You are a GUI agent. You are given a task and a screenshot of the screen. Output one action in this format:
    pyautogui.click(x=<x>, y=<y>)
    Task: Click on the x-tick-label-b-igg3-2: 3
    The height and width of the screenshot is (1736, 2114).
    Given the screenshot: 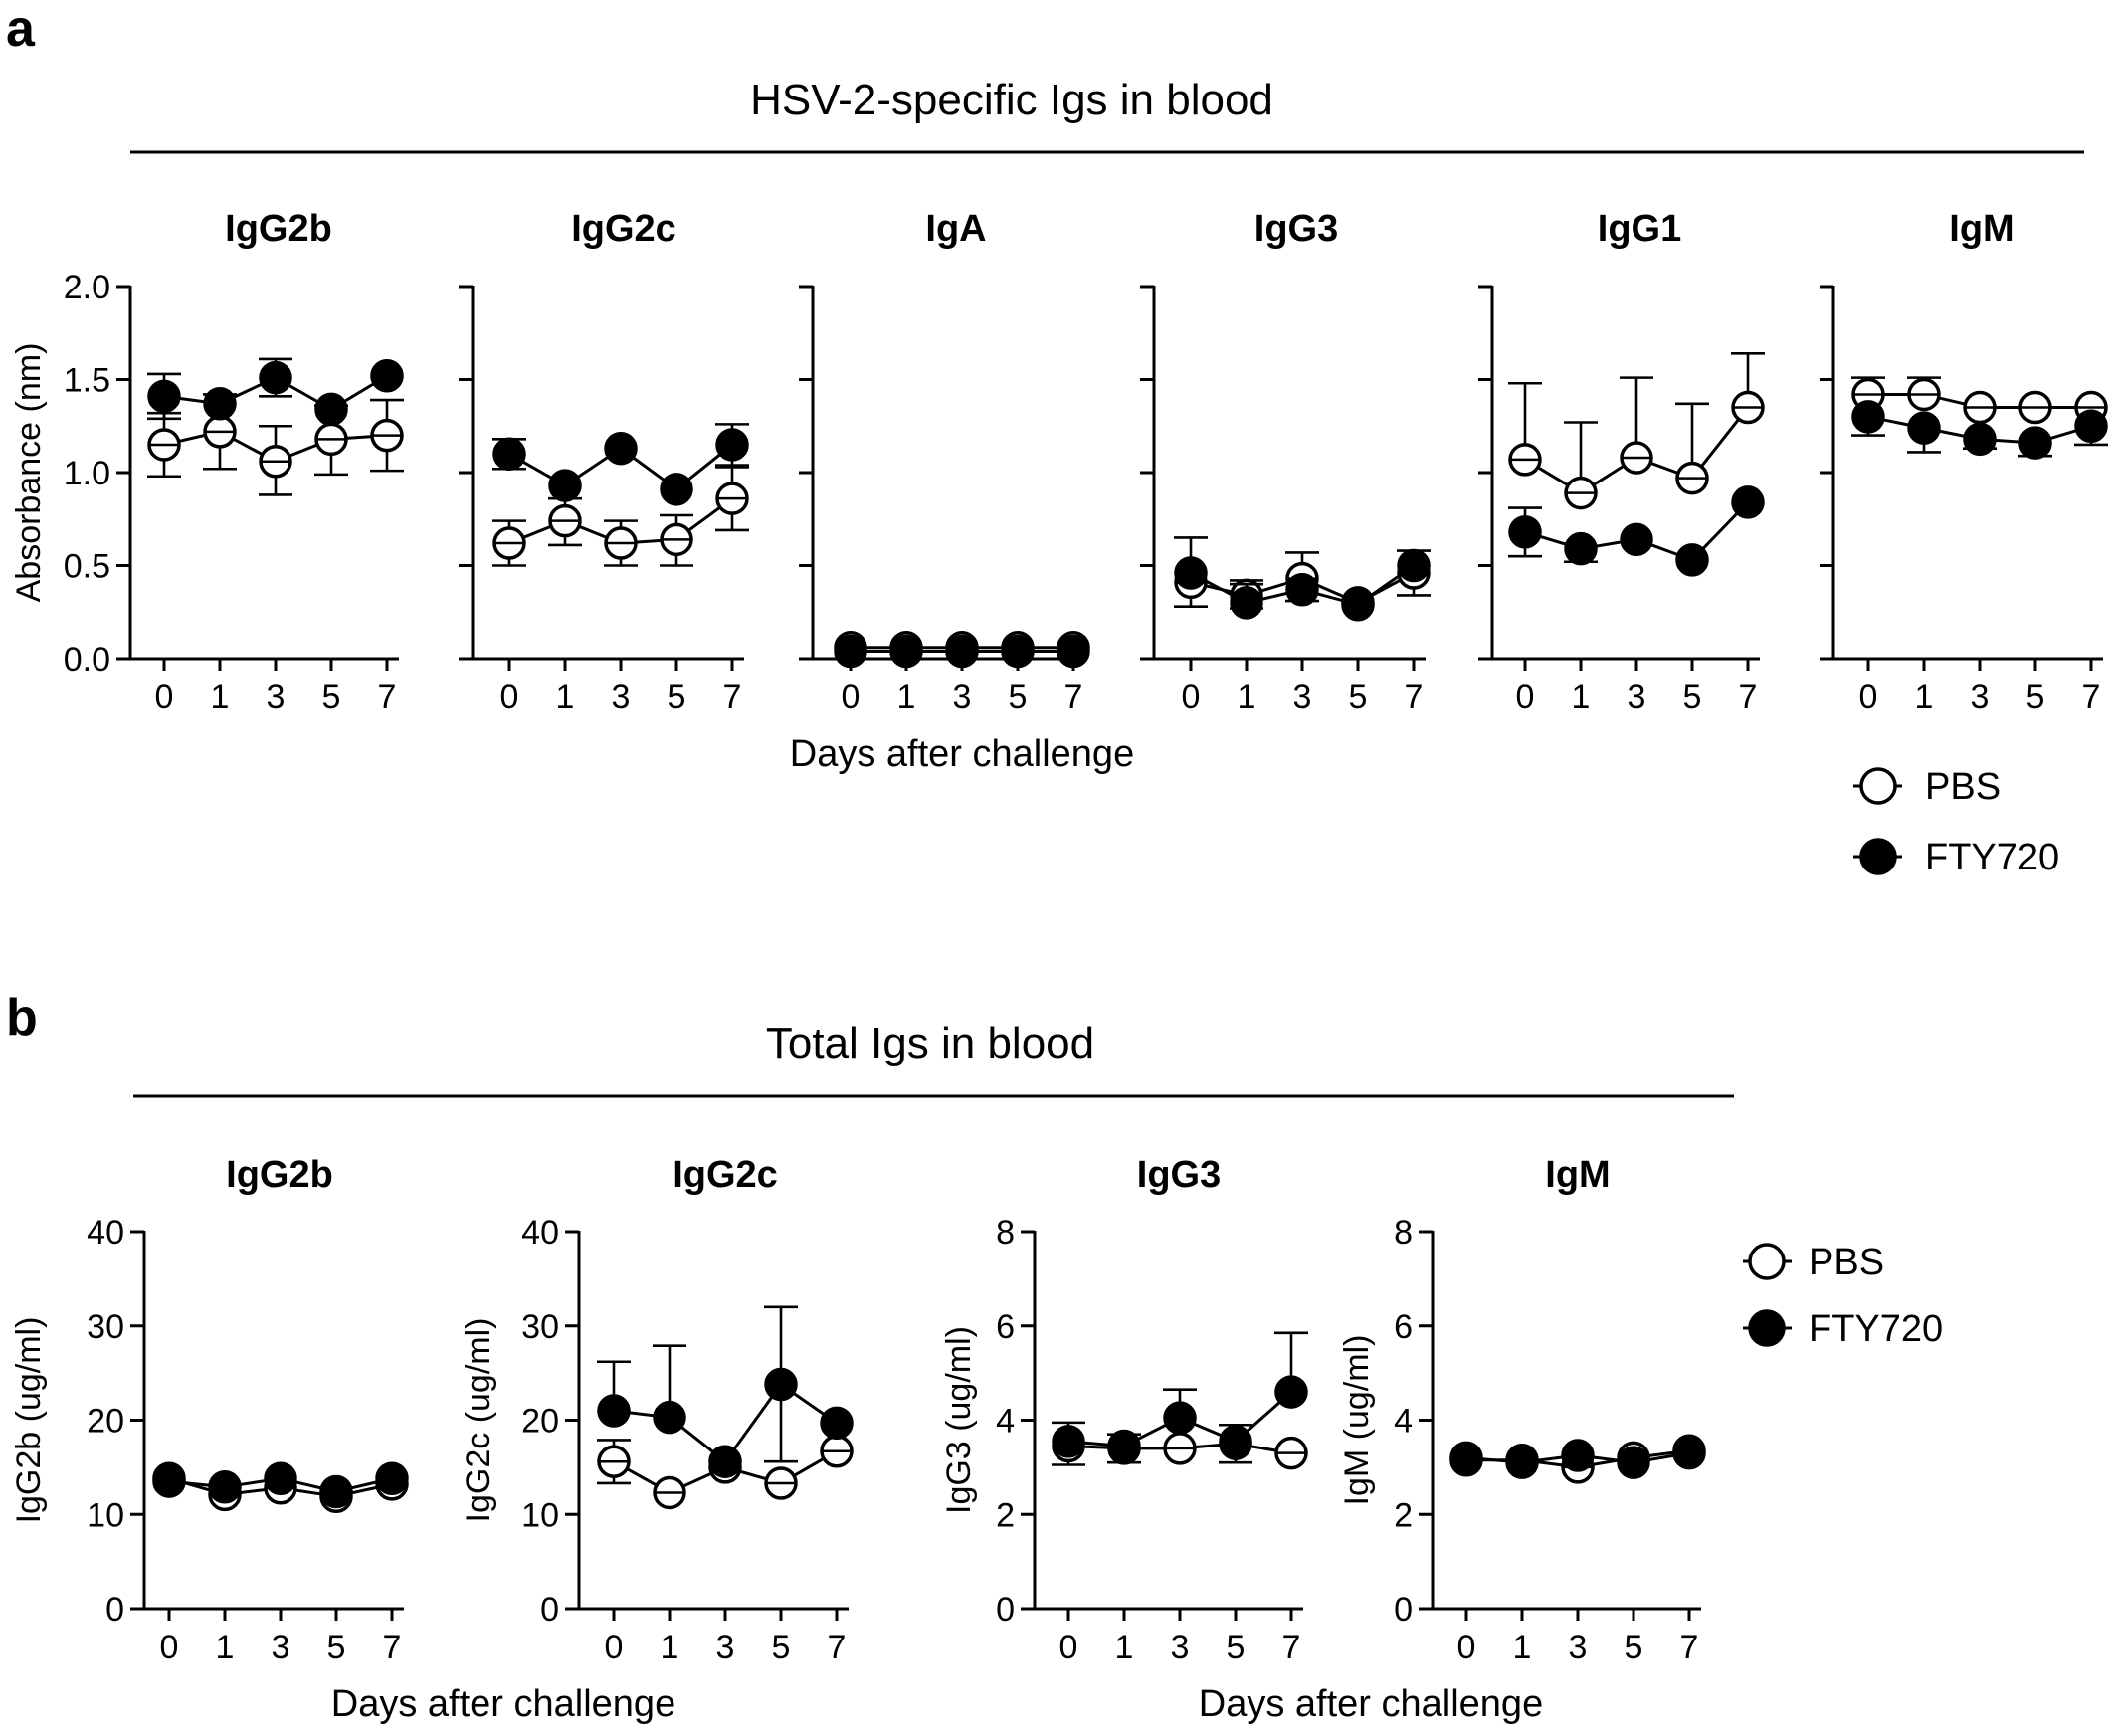 What is the action you would take?
    pyautogui.click(x=1181, y=1647)
    